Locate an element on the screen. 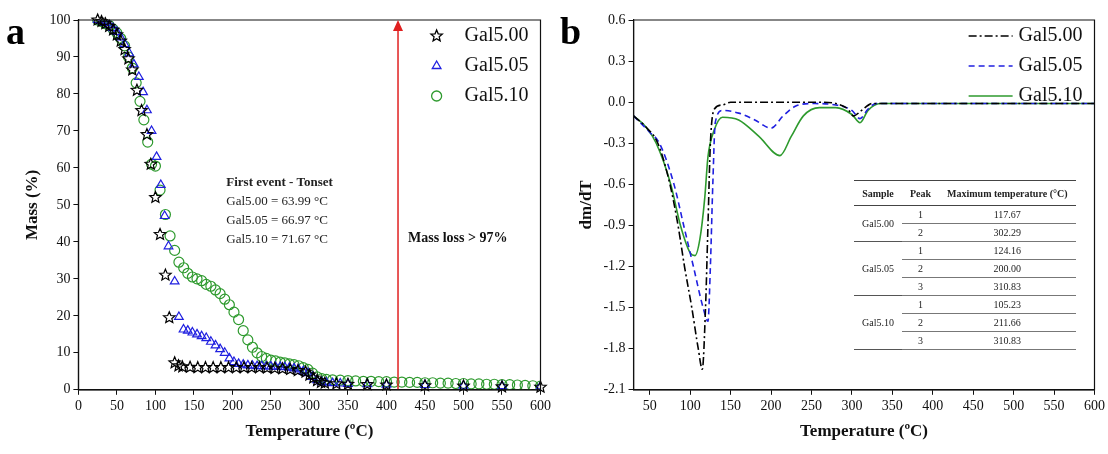 This screenshot has height=454, width=1108. y-tick-label: 100 is located at coordinates (60, 19).